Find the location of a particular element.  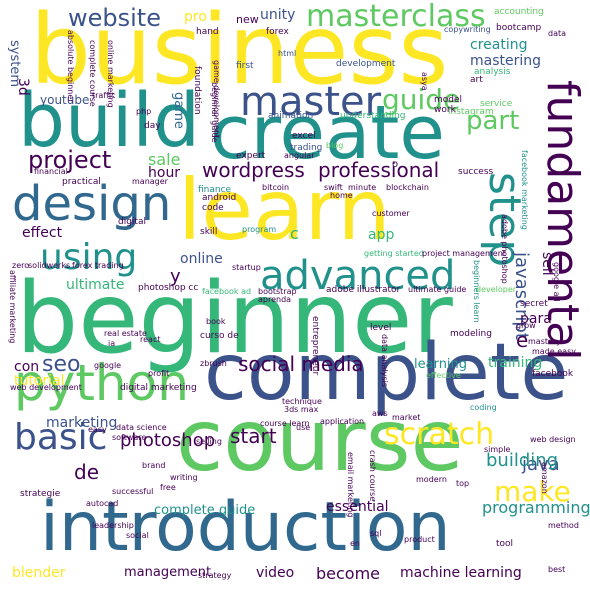

word: crash course is located at coordinates (372, 476).